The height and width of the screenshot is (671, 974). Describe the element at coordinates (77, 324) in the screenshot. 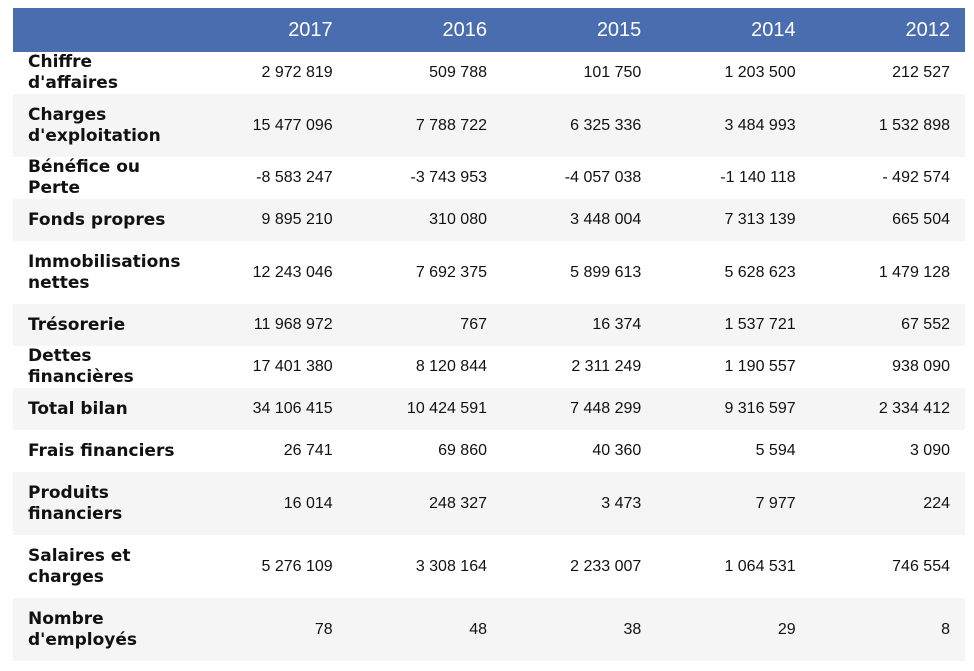

I see `row-label: Trésorerie` at that location.